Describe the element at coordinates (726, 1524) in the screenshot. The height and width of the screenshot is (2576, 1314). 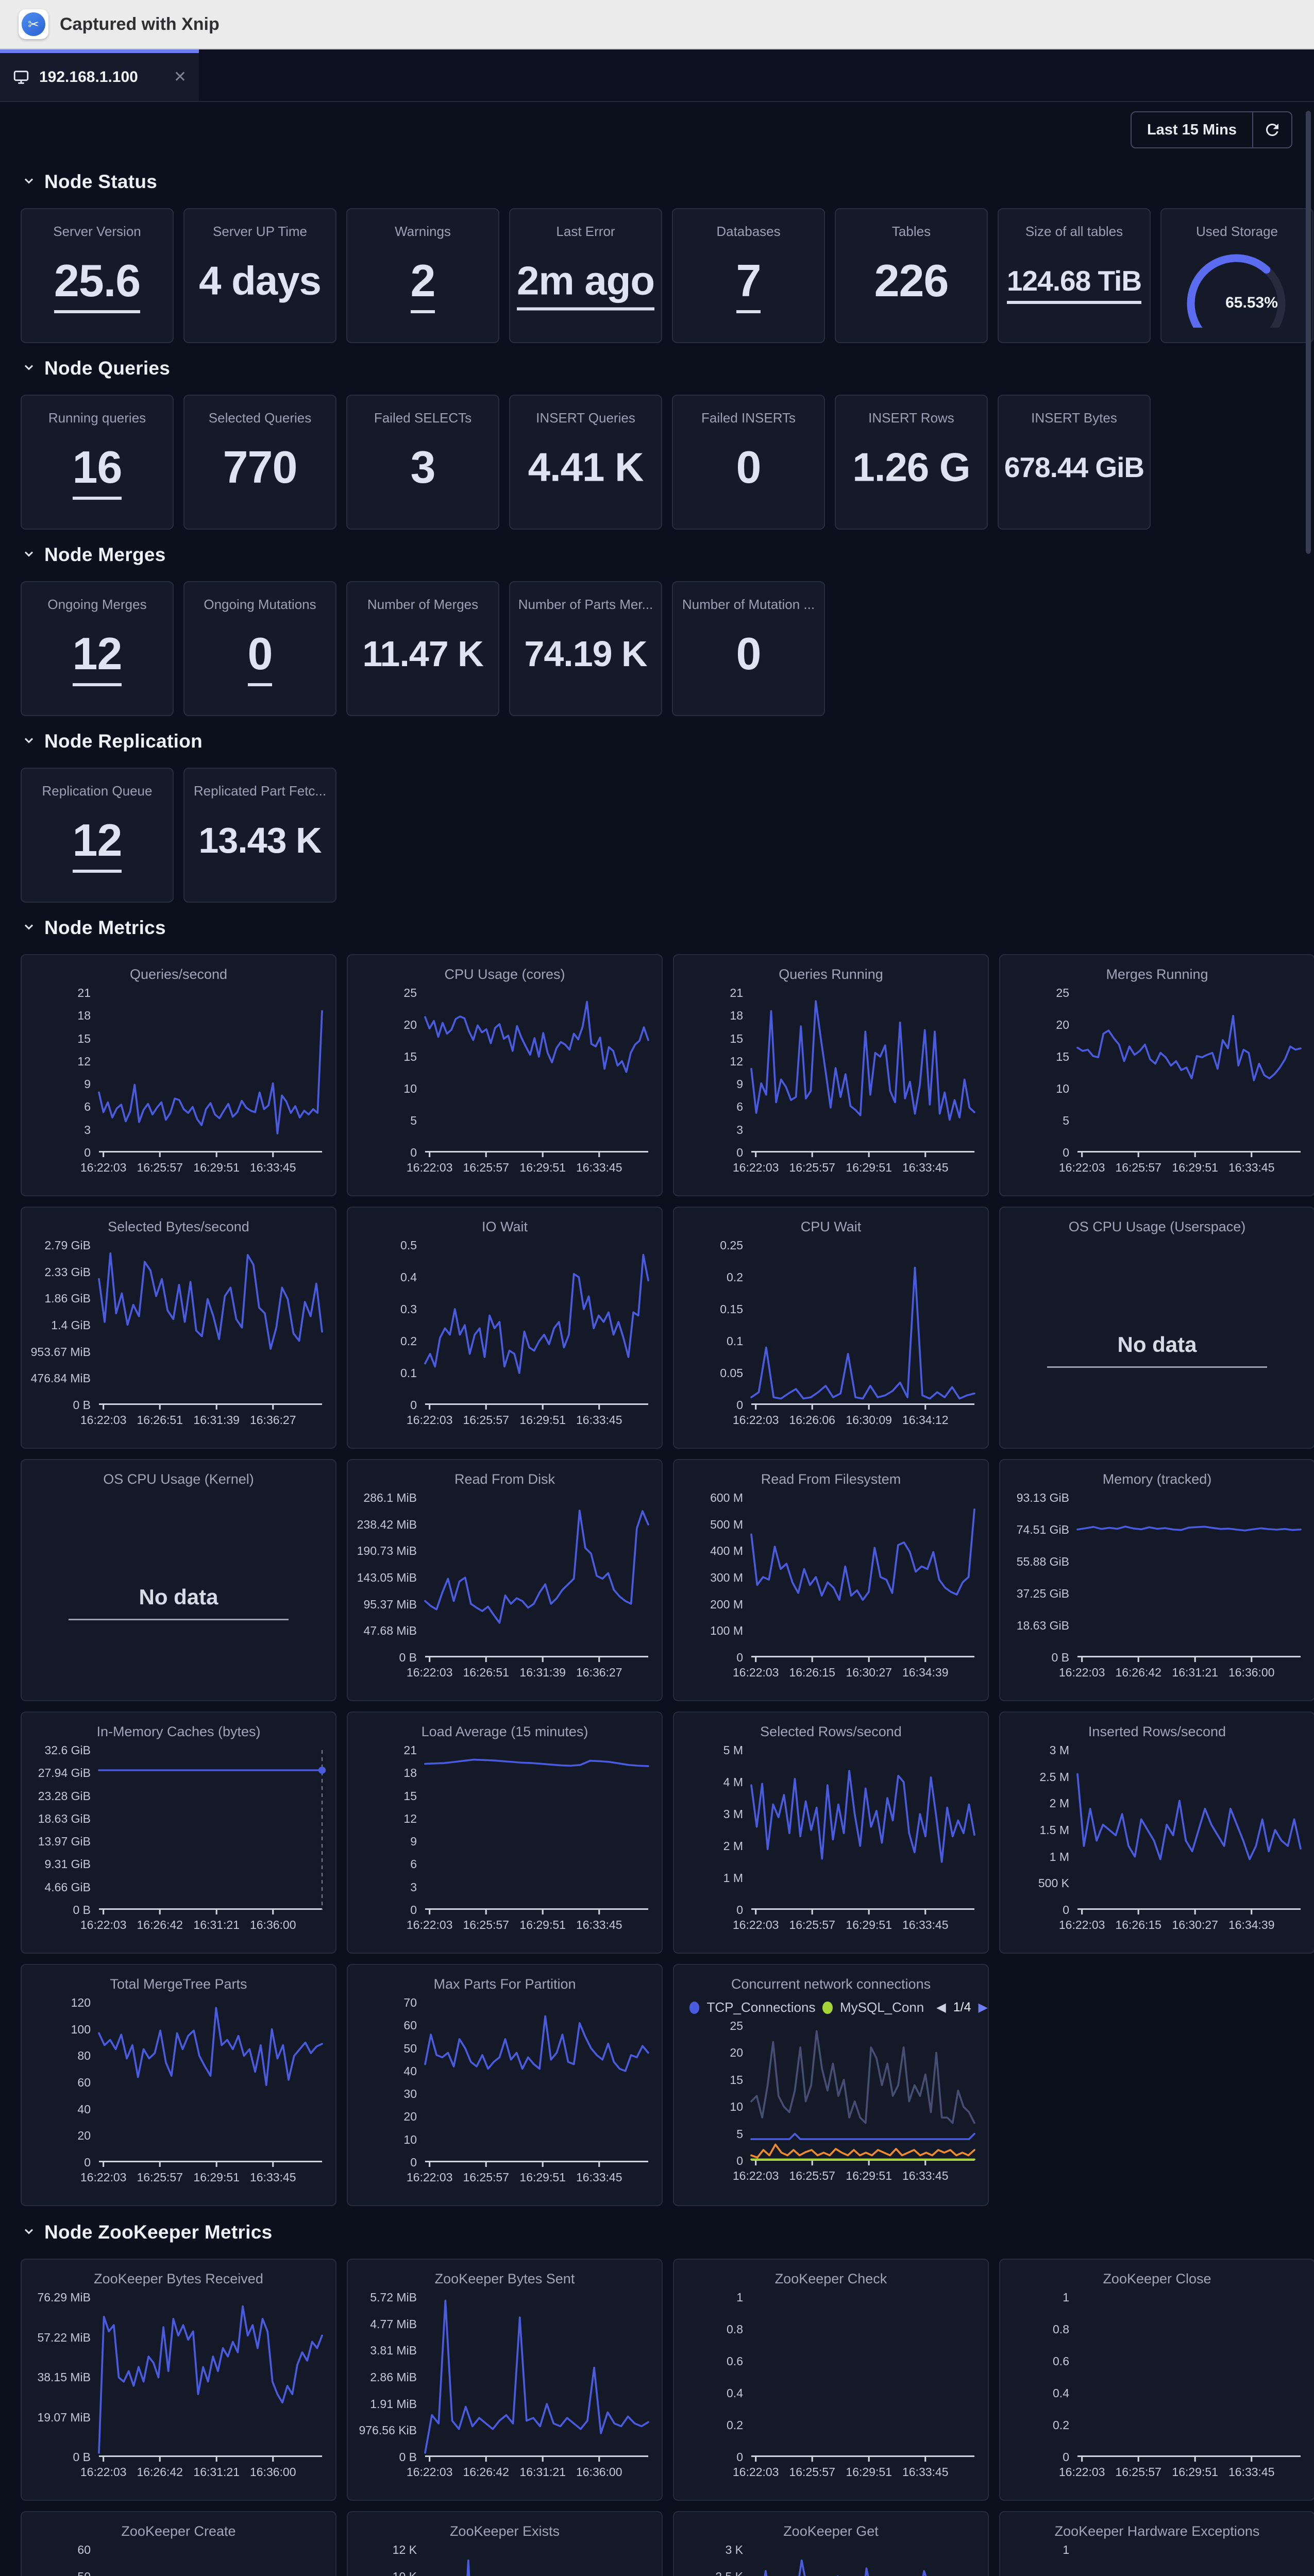
I see `y-axis-tick-label: 500 M` at that location.